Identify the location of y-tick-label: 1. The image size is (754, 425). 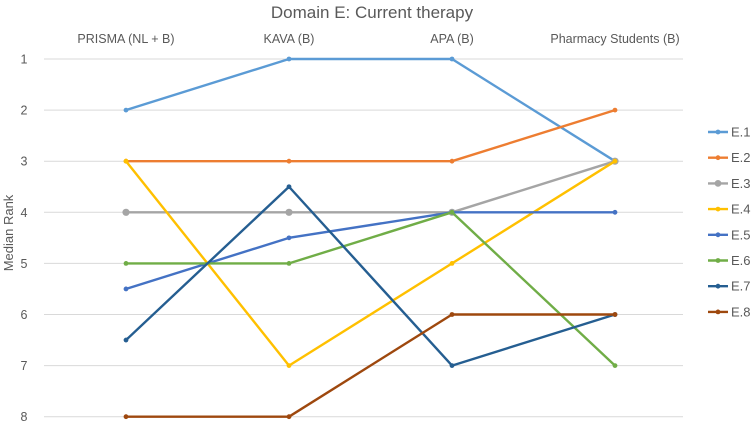
(24, 60).